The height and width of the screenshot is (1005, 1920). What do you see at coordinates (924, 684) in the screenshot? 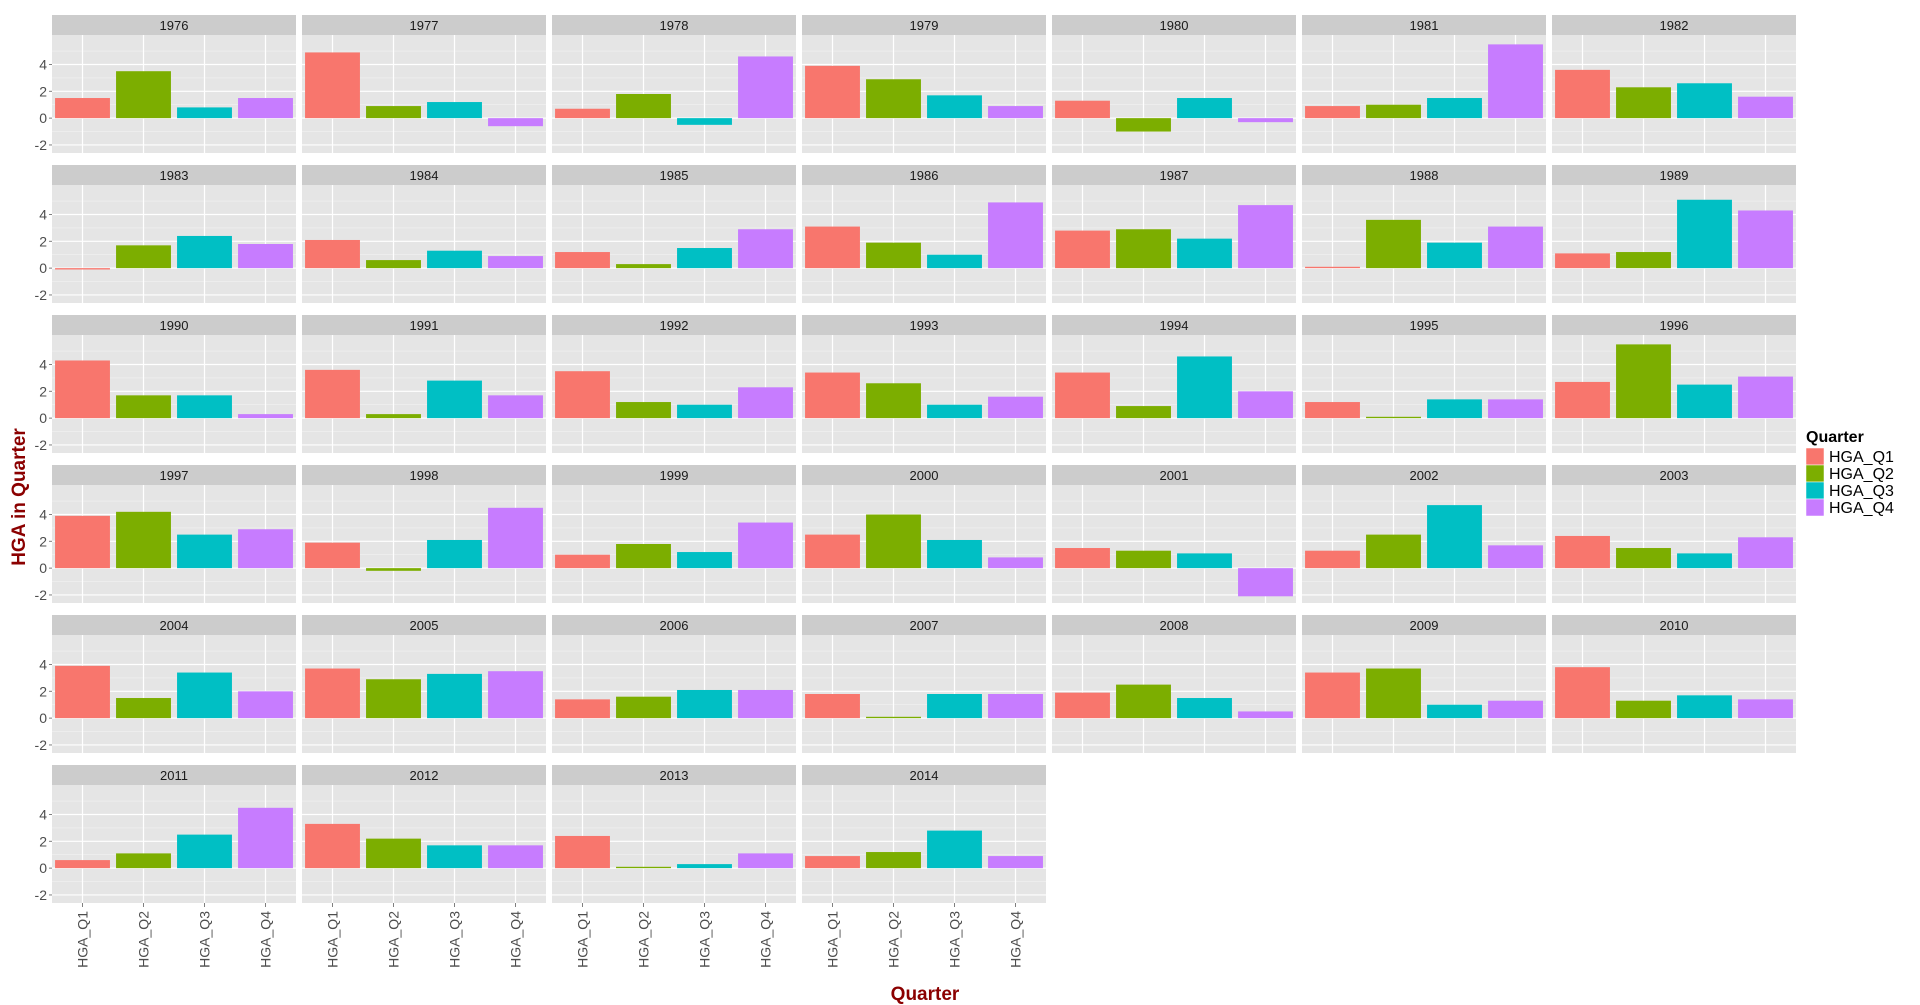
I see `facet-panel: 2007` at bounding box center [924, 684].